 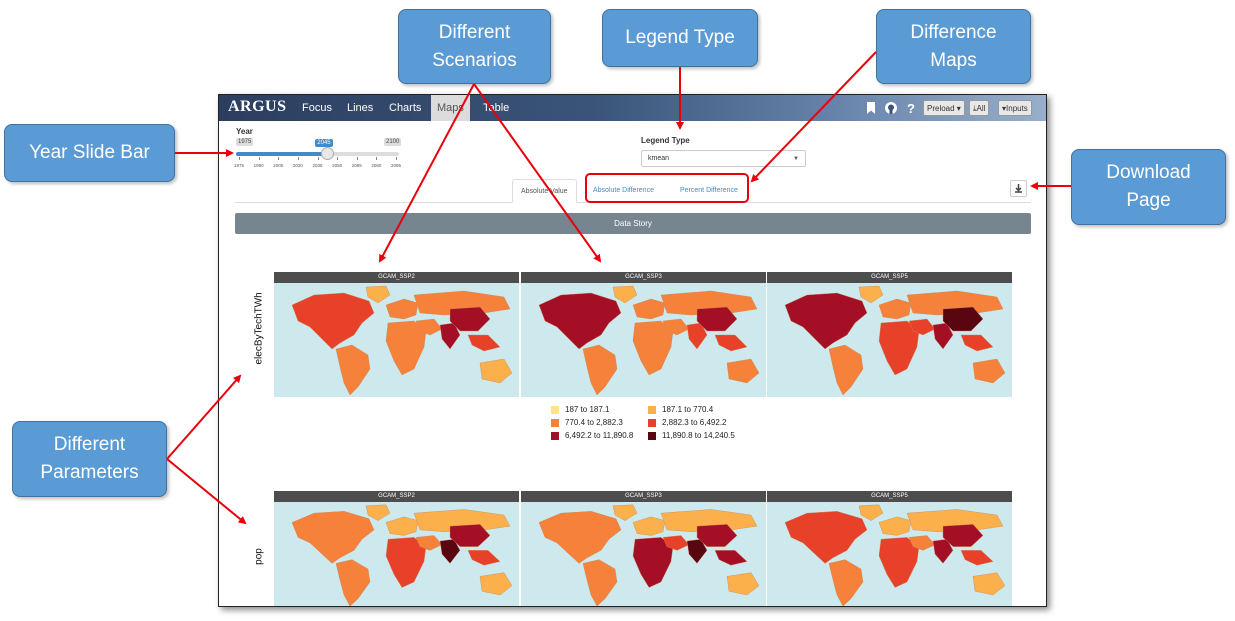 I want to click on year-slider-handle, so click(x=327, y=153).